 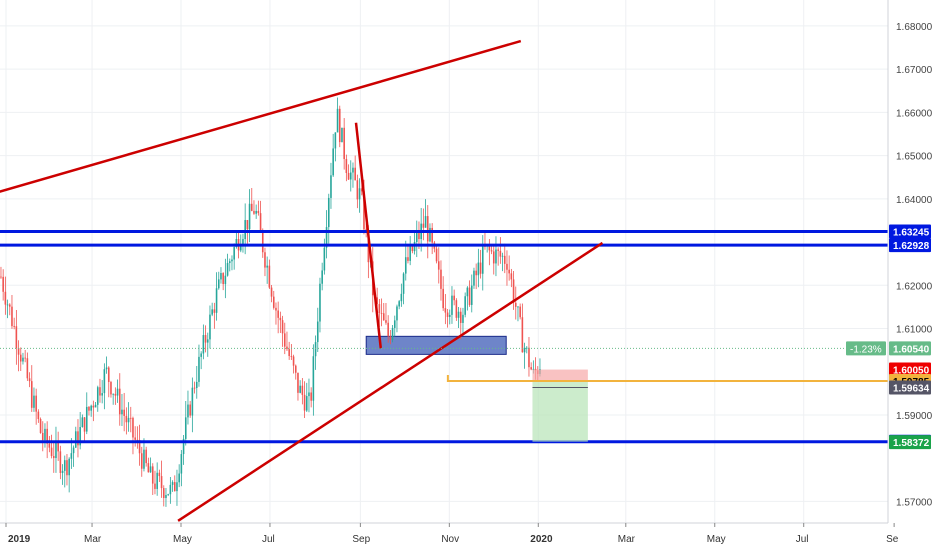 I want to click on time-tick-label: Mar, so click(x=93, y=539).